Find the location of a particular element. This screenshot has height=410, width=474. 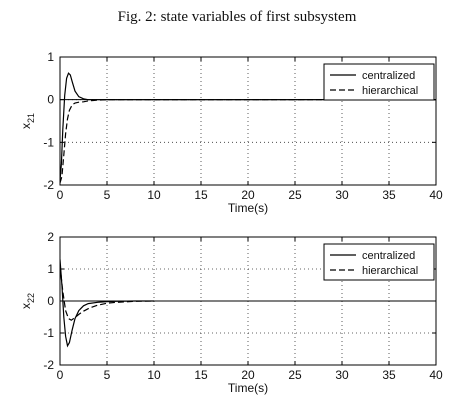

y-axis-label-subscript: 22 is located at coordinates (31, 298).